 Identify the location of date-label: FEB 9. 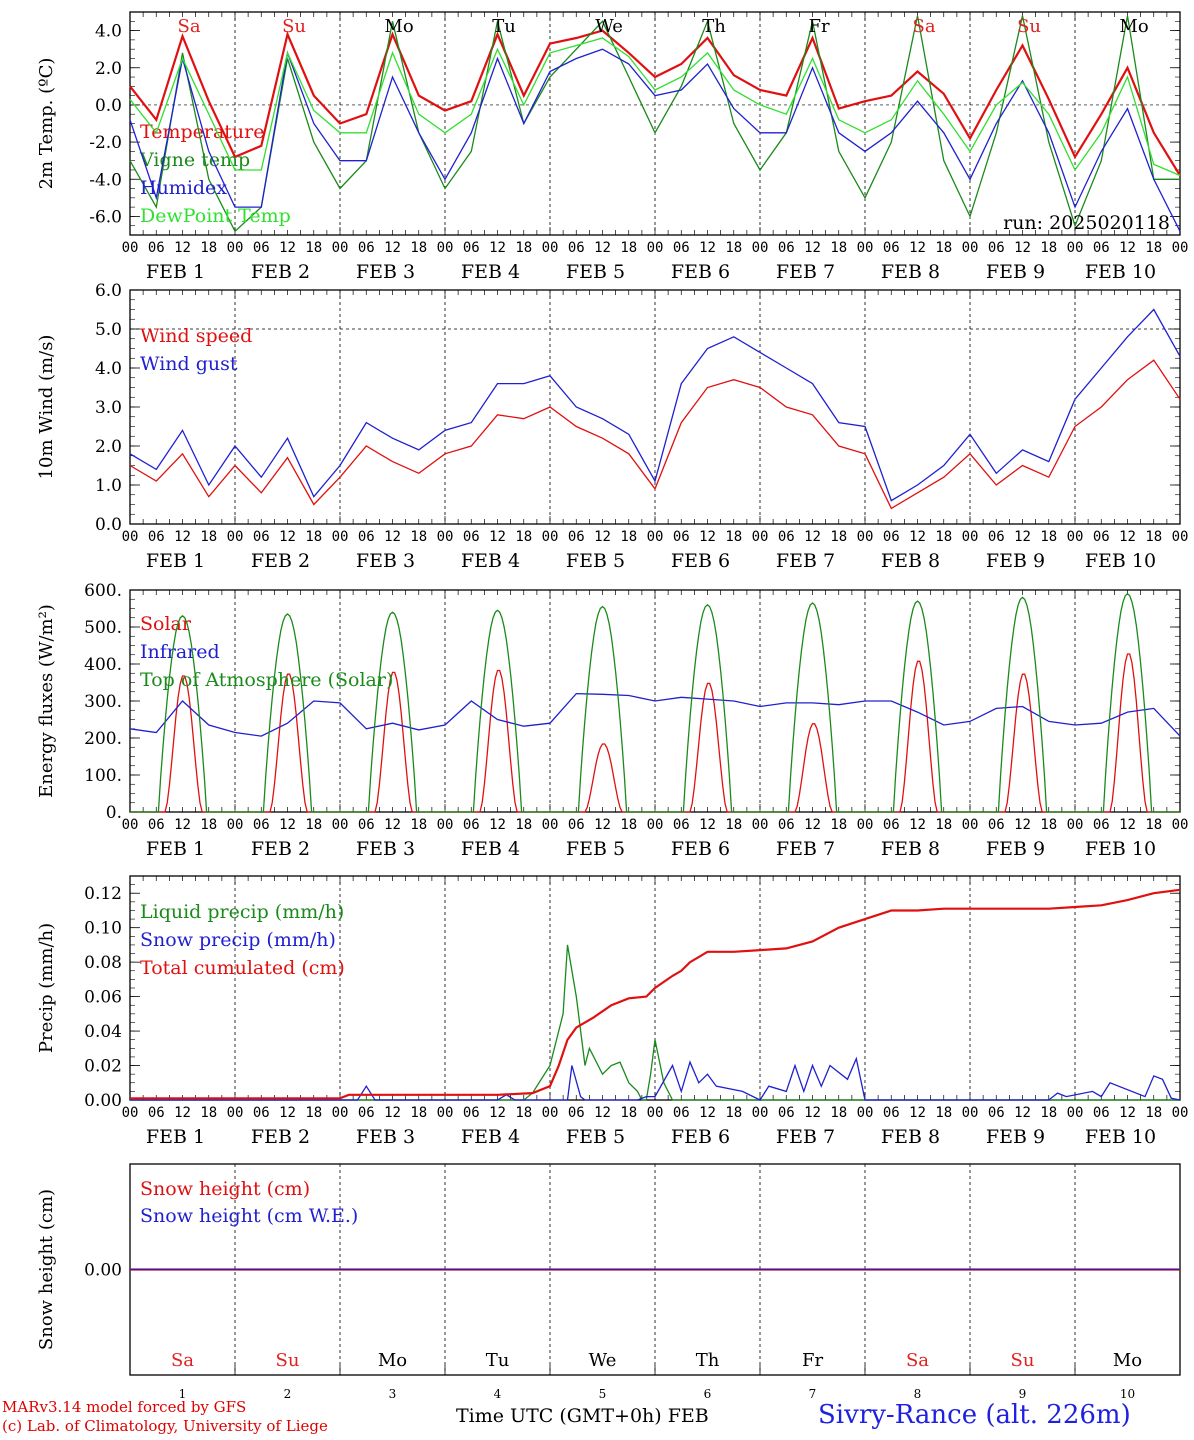
(1015, 272).